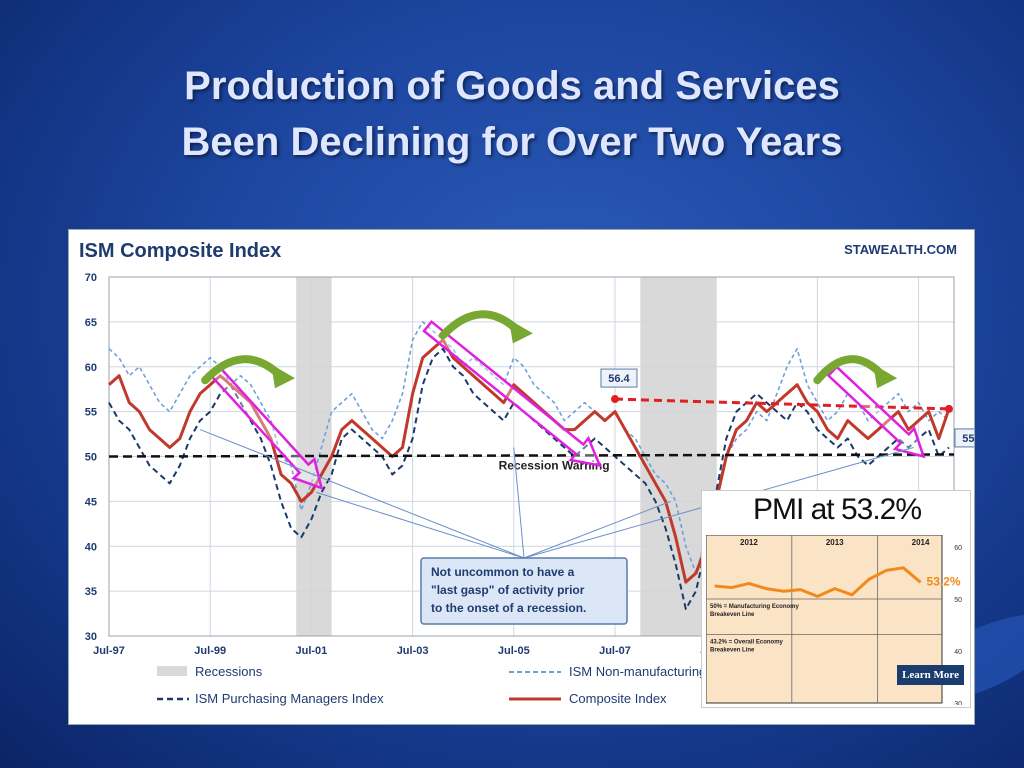 The height and width of the screenshot is (768, 1024). I want to click on x-tick-label: Jul-97, so click(109, 651).